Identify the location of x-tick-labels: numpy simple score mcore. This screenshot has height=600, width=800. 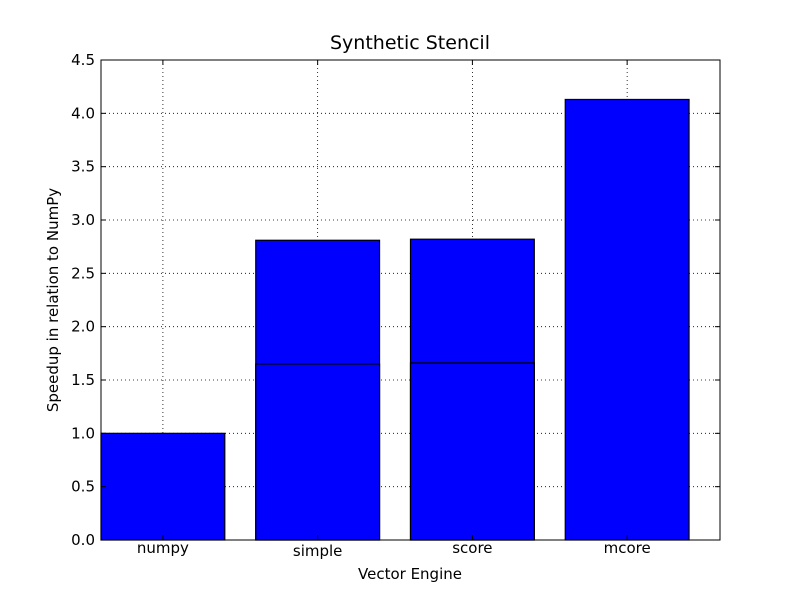
(394, 549).